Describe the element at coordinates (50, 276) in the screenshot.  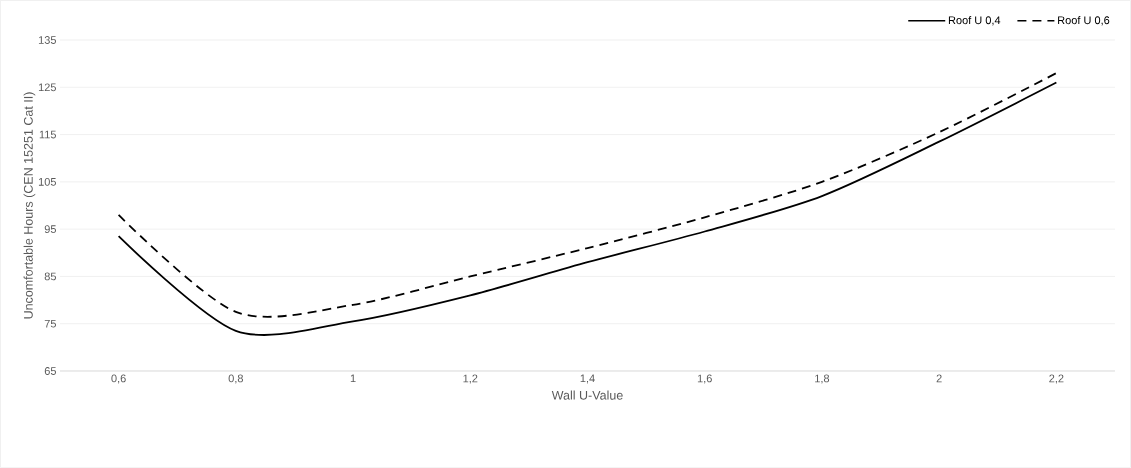
I see `y-tick-label: 85` at that location.